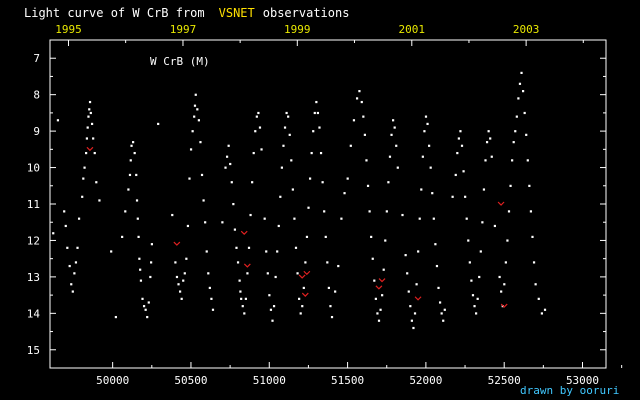 The image size is (640, 400). What do you see at coordinates (306, 13) in the screenshot?
I see `title-suffix: observations` at bounding box center [306, 13].